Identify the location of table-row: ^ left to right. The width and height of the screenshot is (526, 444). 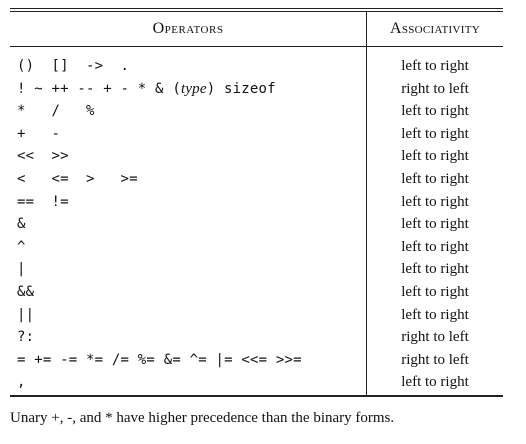
(256, 247).